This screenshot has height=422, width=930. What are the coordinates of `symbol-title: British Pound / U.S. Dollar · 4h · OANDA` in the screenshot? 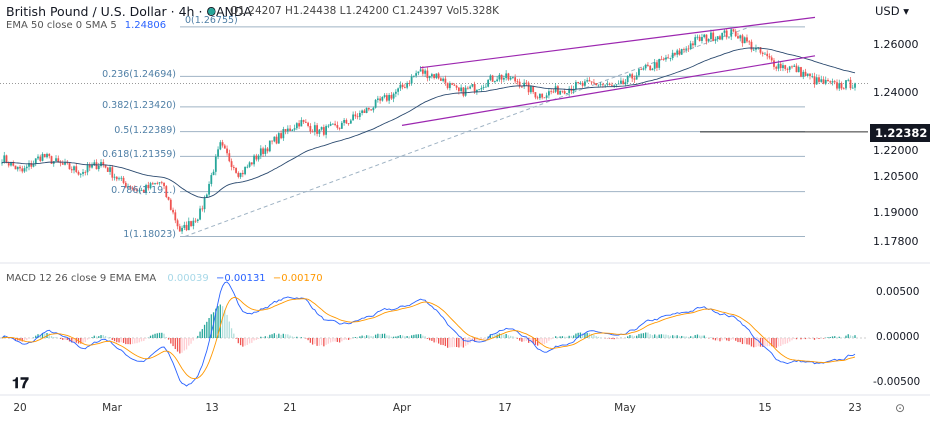 It's located at (129, 11).